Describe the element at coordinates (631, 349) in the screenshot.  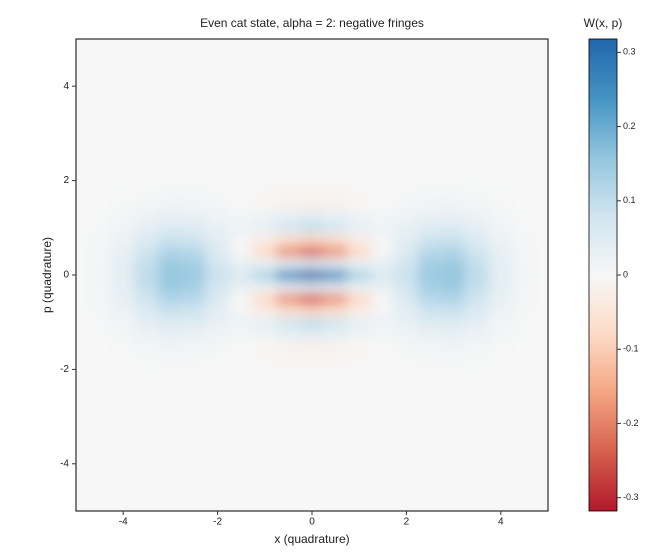
I see `colorbar-tick-label: -0.1` at that location.